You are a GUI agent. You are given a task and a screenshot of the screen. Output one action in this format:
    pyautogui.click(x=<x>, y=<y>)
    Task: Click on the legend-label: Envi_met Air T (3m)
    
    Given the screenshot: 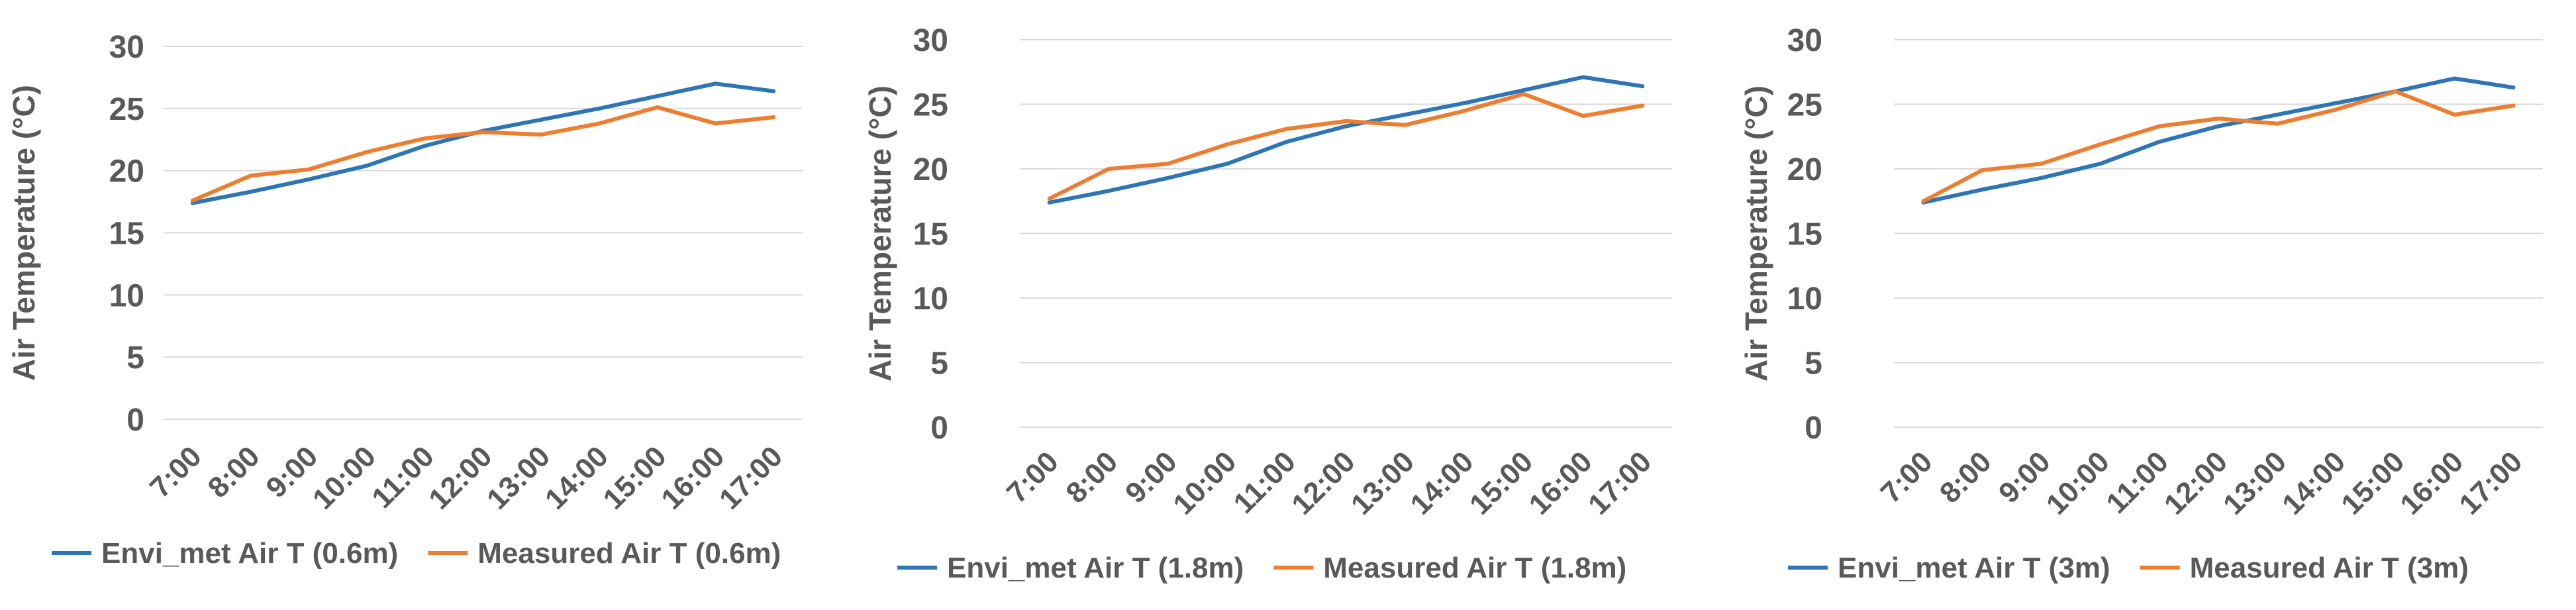 What is the action you would take?
    pyautogui.click(x=1974, y=568)
    